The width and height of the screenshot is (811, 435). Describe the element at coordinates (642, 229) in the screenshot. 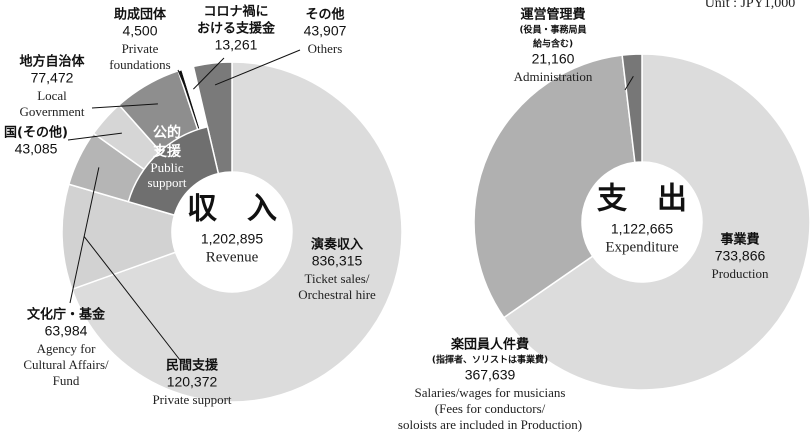

I see `center-total: 1,122,665` at that location.